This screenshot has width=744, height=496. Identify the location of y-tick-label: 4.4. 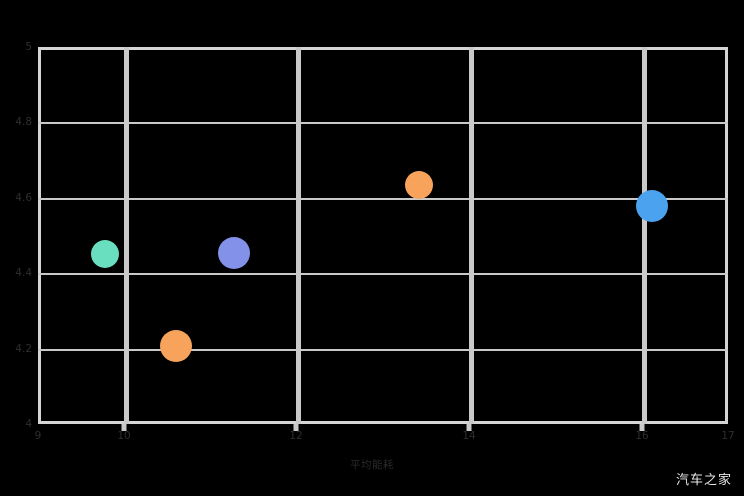
(23, 273).